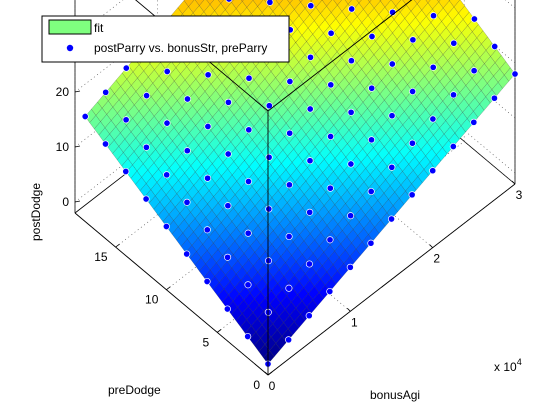  I want to click on y-axis-label: preDodge, so click(134, 390).